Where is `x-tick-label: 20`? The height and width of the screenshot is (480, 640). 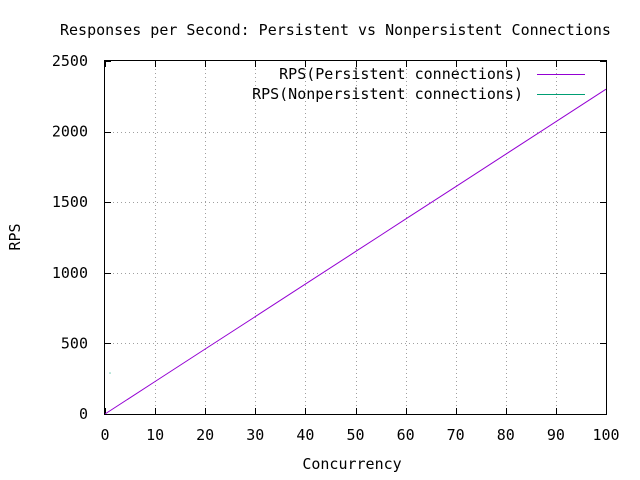 x-tick-label: 20 is located at coordinates (205, 435).